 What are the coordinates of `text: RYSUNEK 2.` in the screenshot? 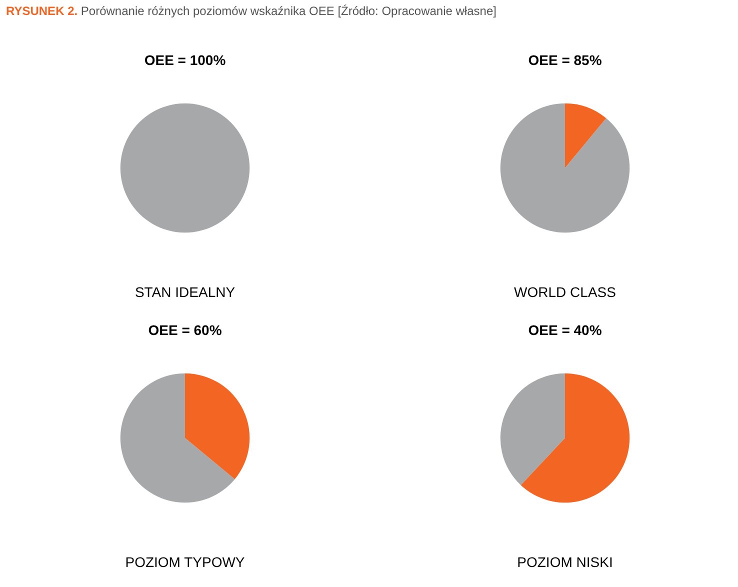 It's located at (42, 11).